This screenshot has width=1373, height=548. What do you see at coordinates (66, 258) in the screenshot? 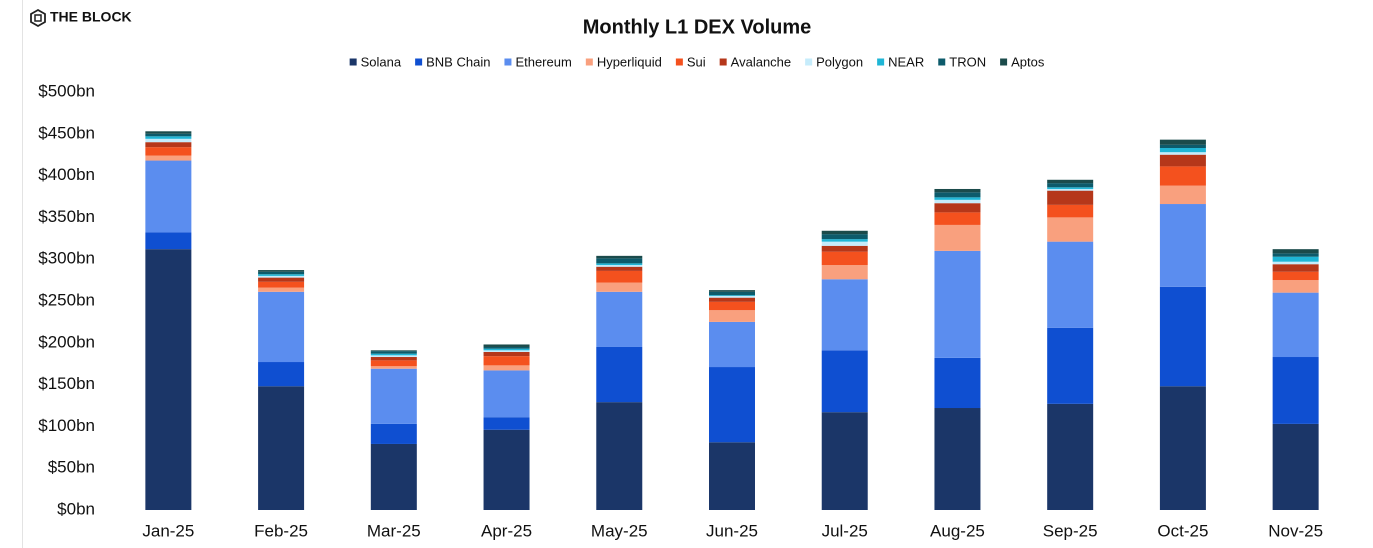
I see `y-tick-label: $300bn` at bounding box center [66, 258].